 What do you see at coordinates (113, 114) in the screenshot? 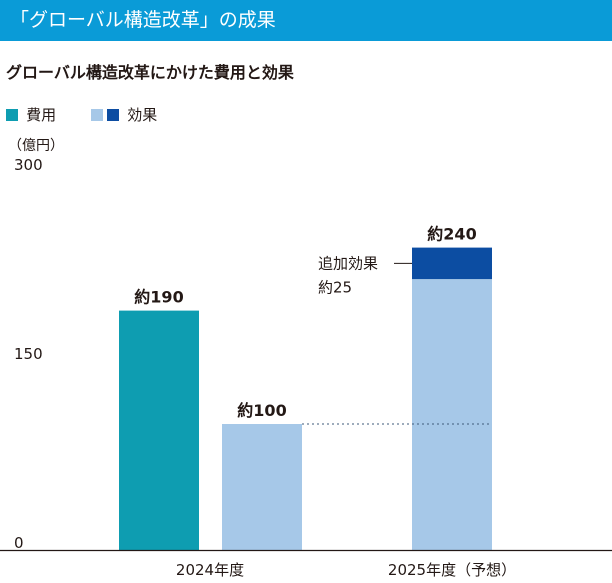
I see `legend-swatch-effect-additional` at bounding box center [113, 114].